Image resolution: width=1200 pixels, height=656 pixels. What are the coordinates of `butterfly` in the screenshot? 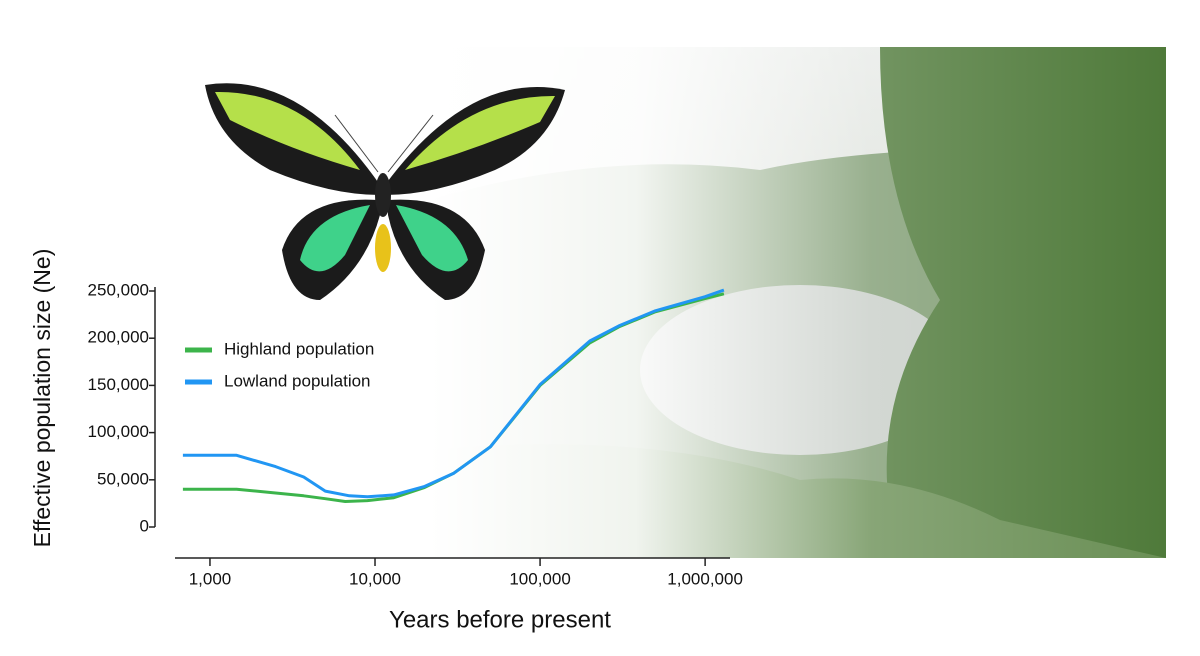 It's located at (385, 191).